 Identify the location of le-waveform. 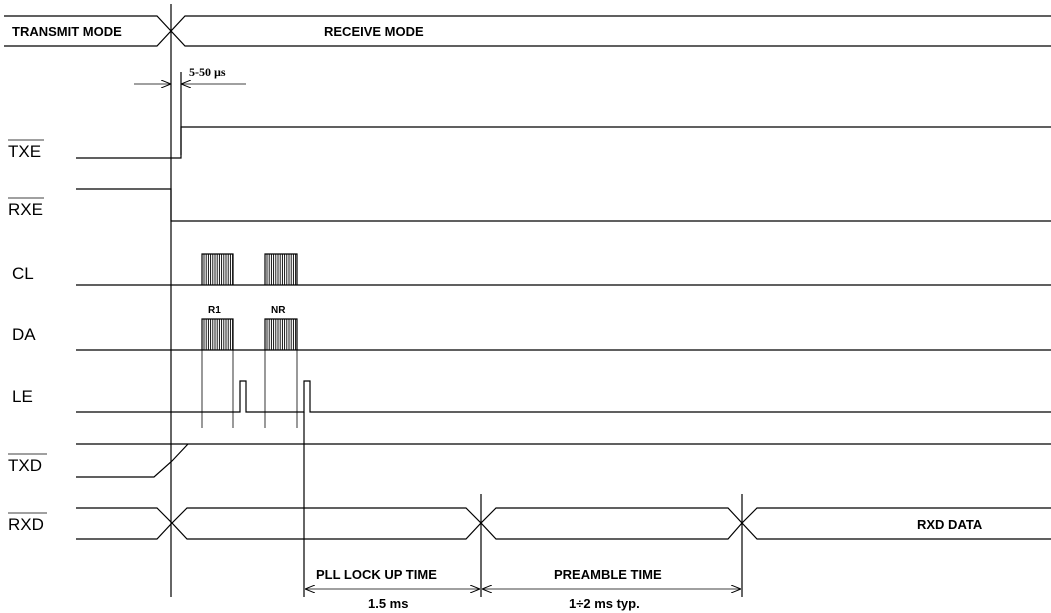
(563, 396).